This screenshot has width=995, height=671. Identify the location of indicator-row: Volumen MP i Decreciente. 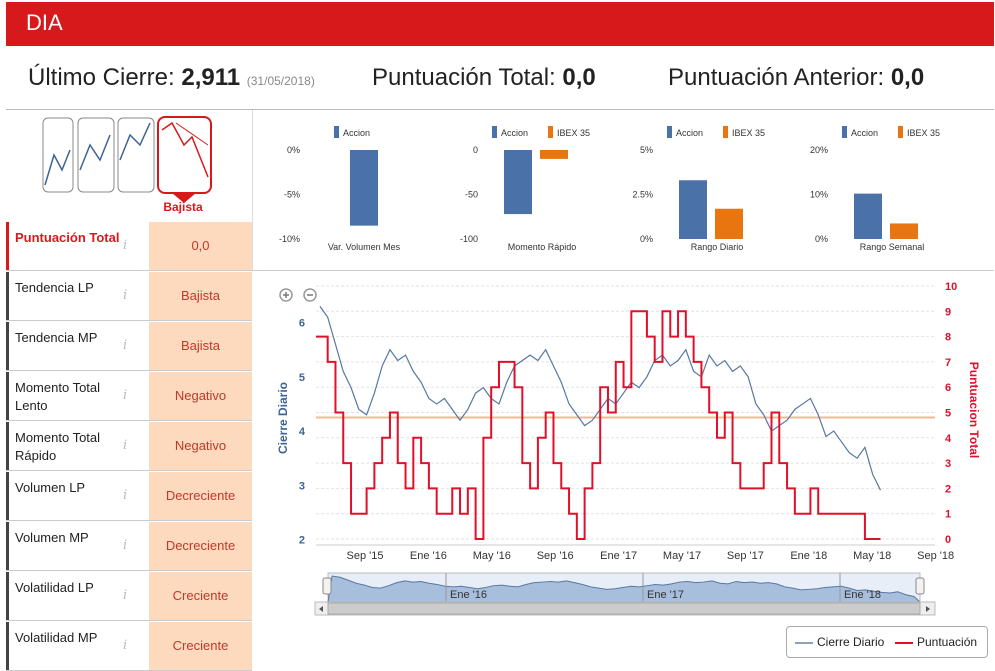
(129, 546).